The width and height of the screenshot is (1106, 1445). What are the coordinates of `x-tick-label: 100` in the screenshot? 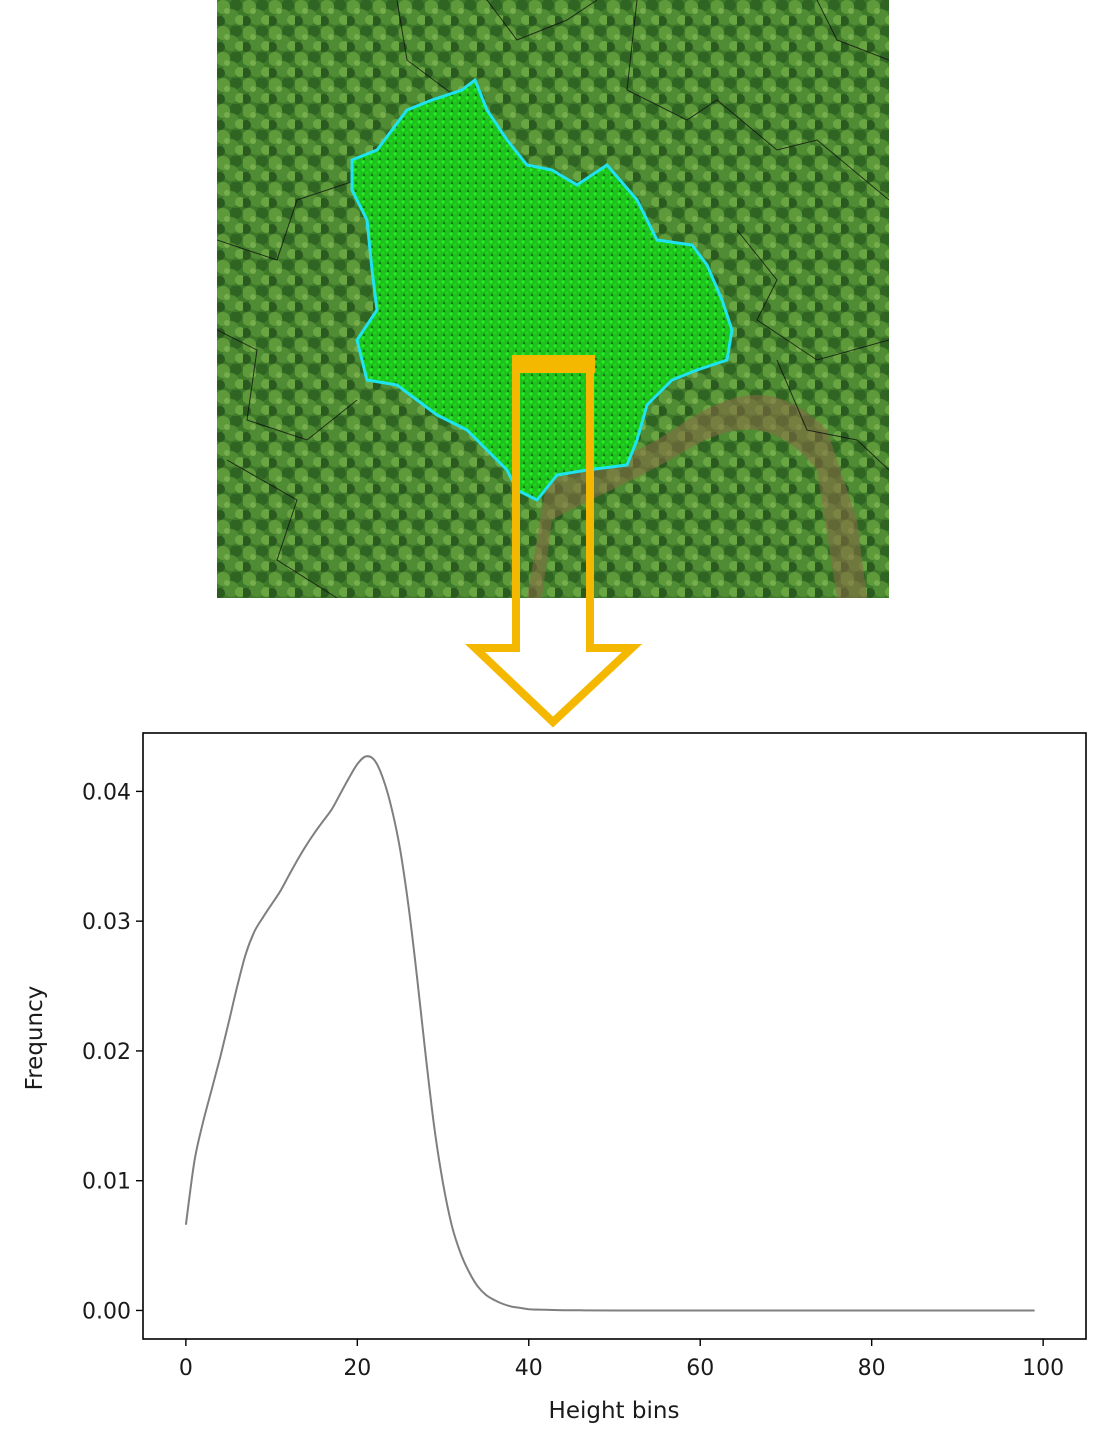 It's located at (1043, 1368).